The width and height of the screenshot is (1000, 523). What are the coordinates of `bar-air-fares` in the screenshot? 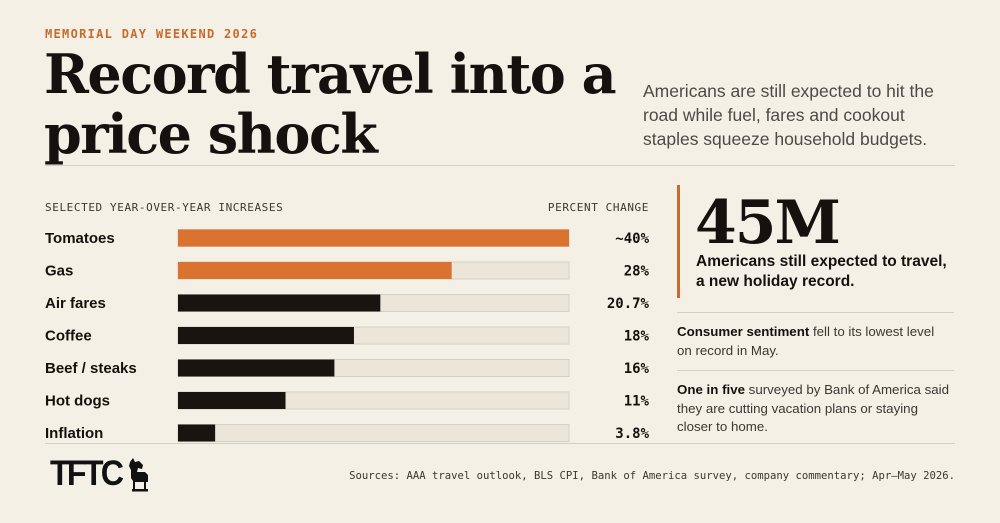 It's located at (279, 303).